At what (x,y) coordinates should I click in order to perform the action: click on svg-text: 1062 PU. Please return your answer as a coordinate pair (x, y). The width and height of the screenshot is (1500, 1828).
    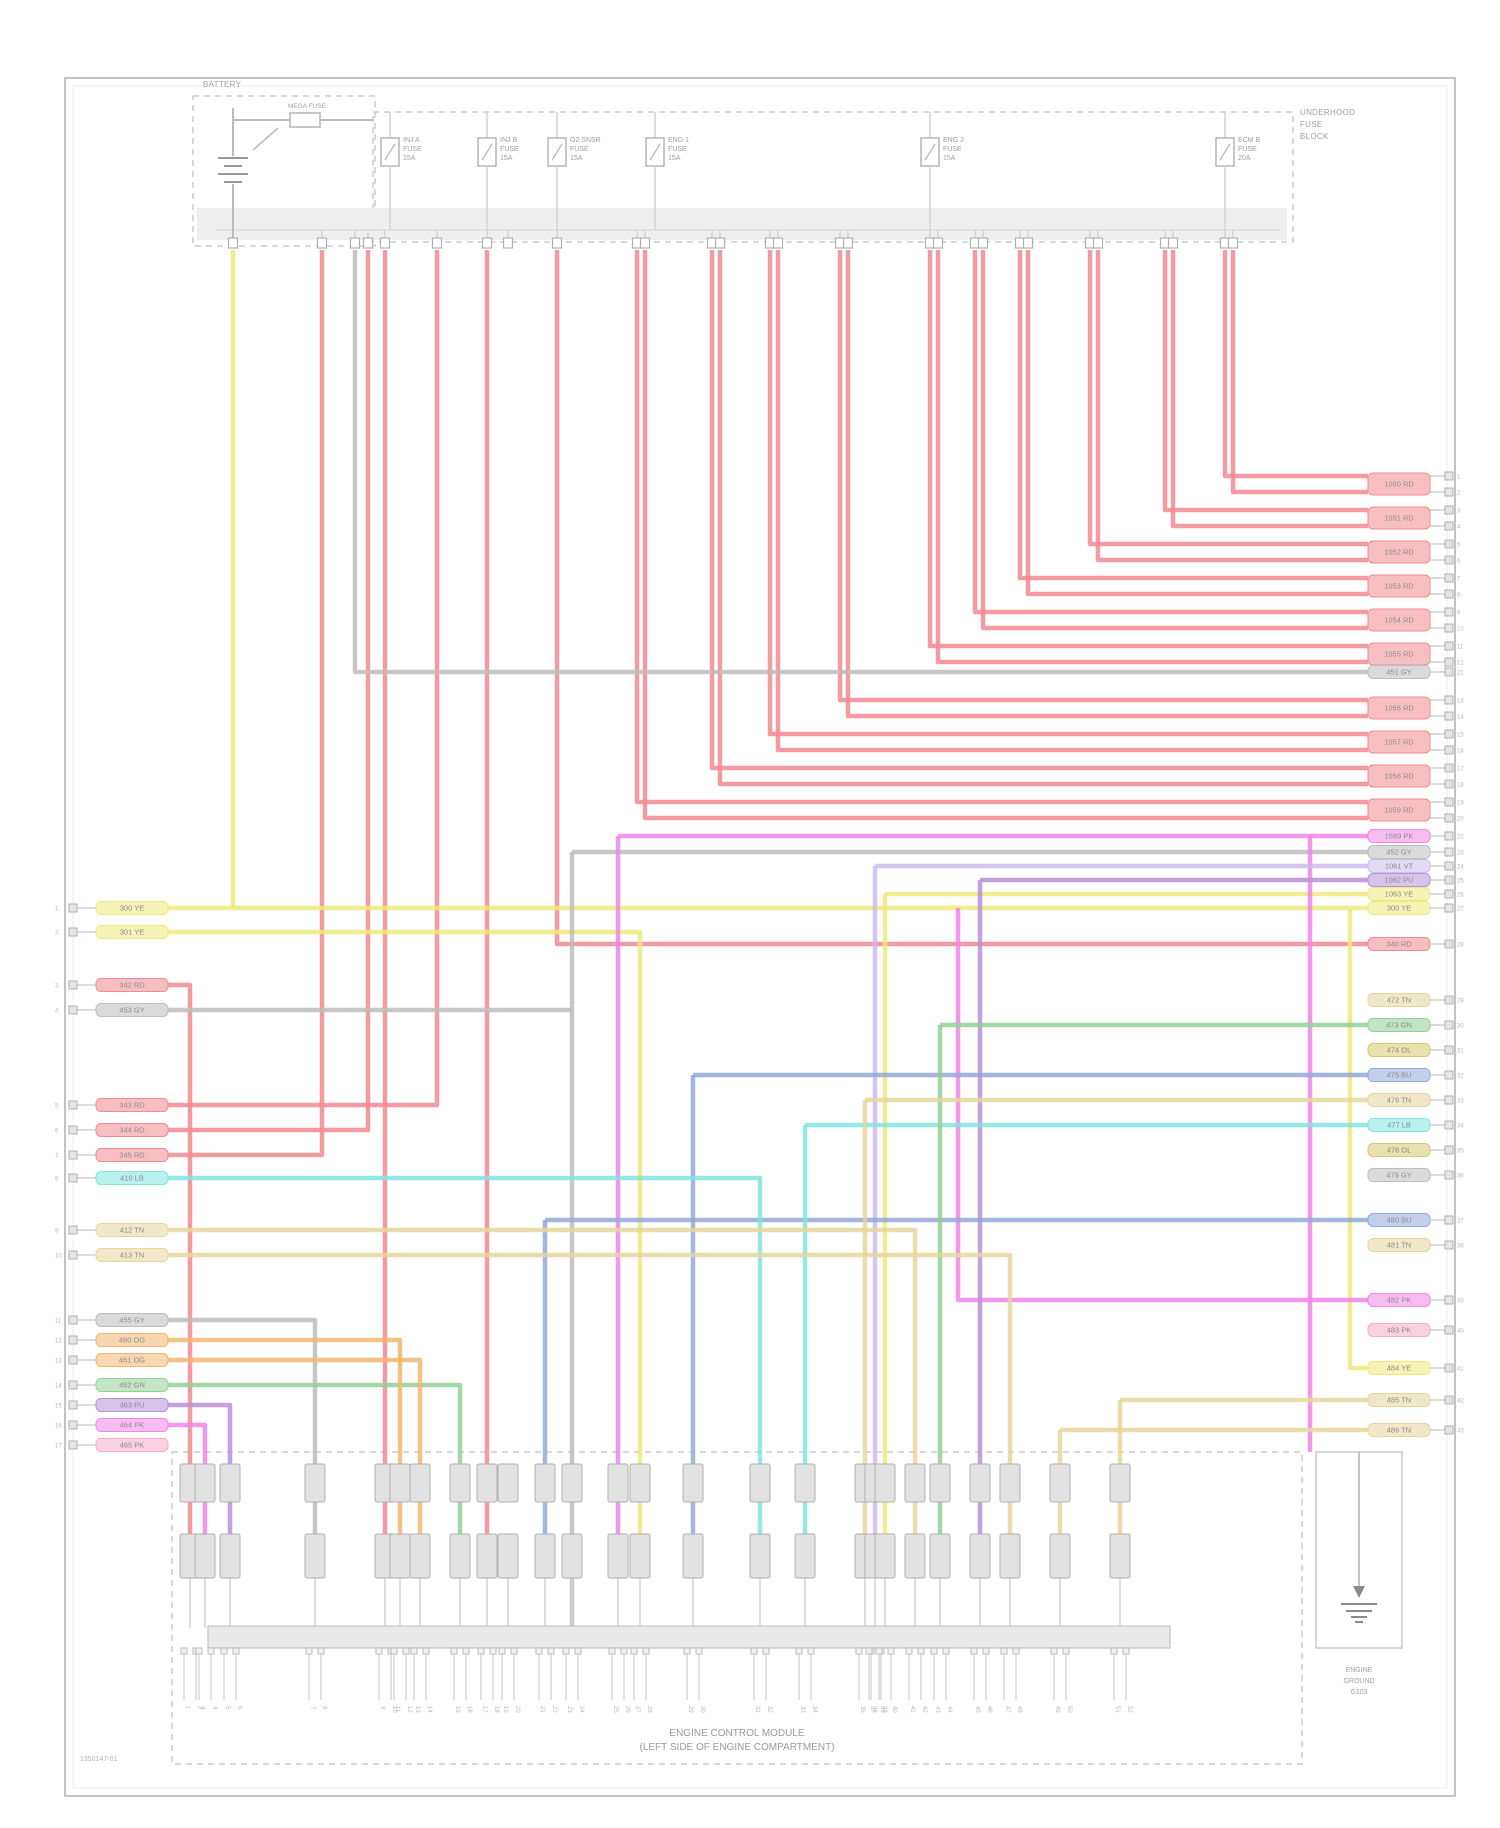
    Looking at the image, I should click on (1398, 880).